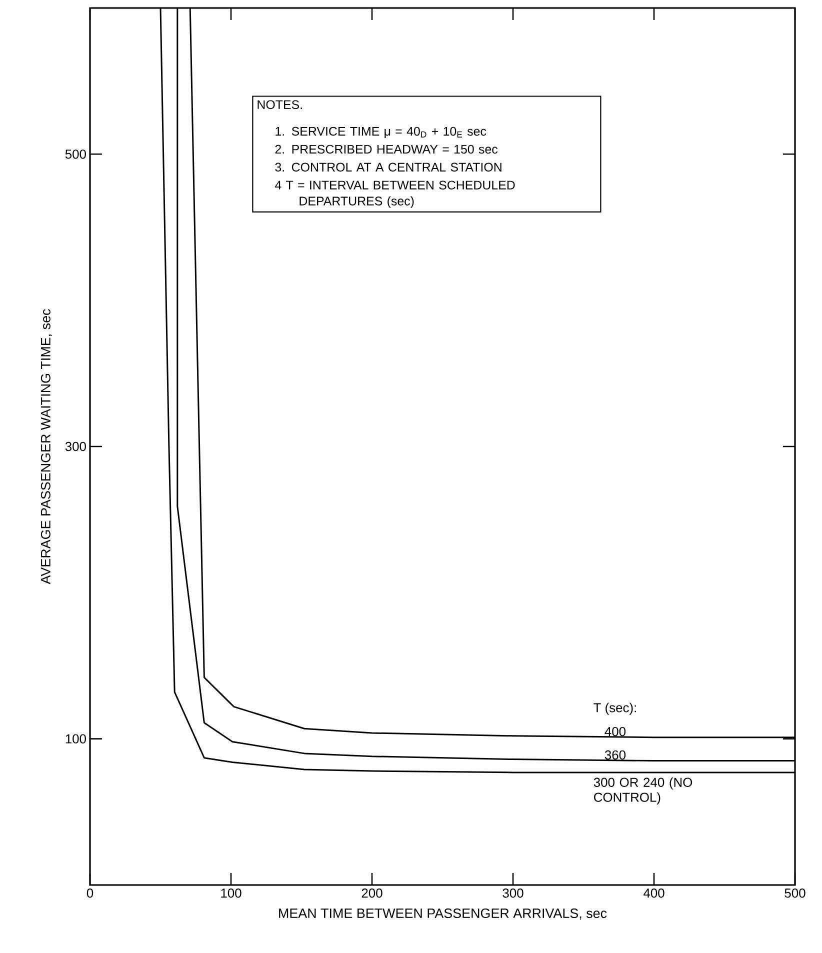  Describe the element at coordinates (443, 914) in the screenshot. I see `x-axis-title: MEAN TIME BETWEEN PASSENGER ARRIVALS, sec` at that location.